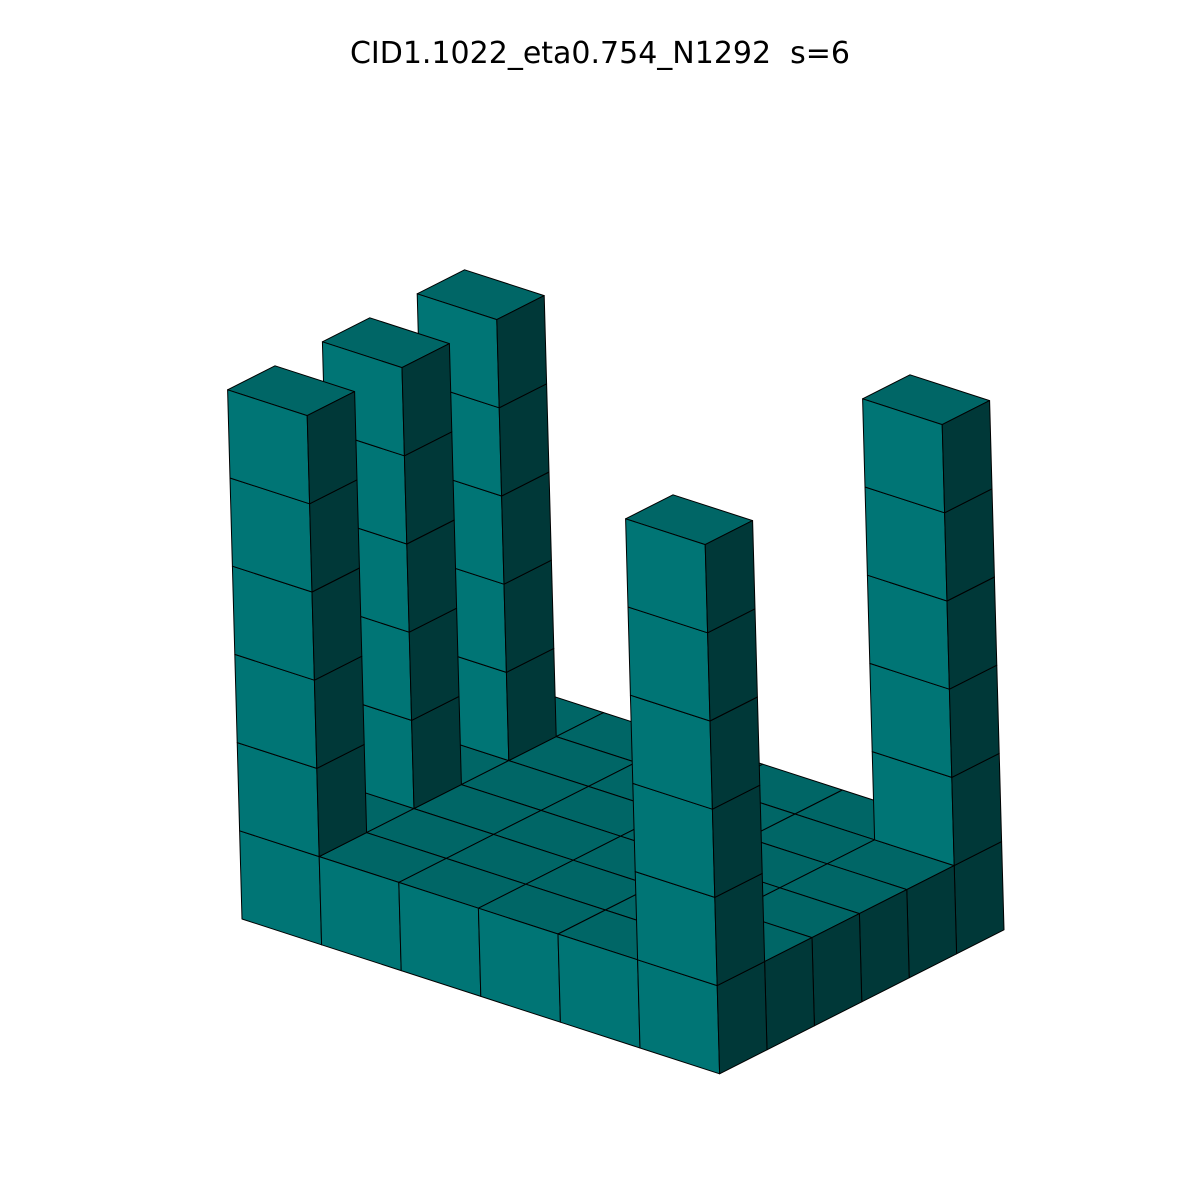  What do you see at coordinates (600, 53) in the screenshot?
I see `figure-title: CID1.1022_eta0.754_N1292 s=6` at bounding box center [600, 53].